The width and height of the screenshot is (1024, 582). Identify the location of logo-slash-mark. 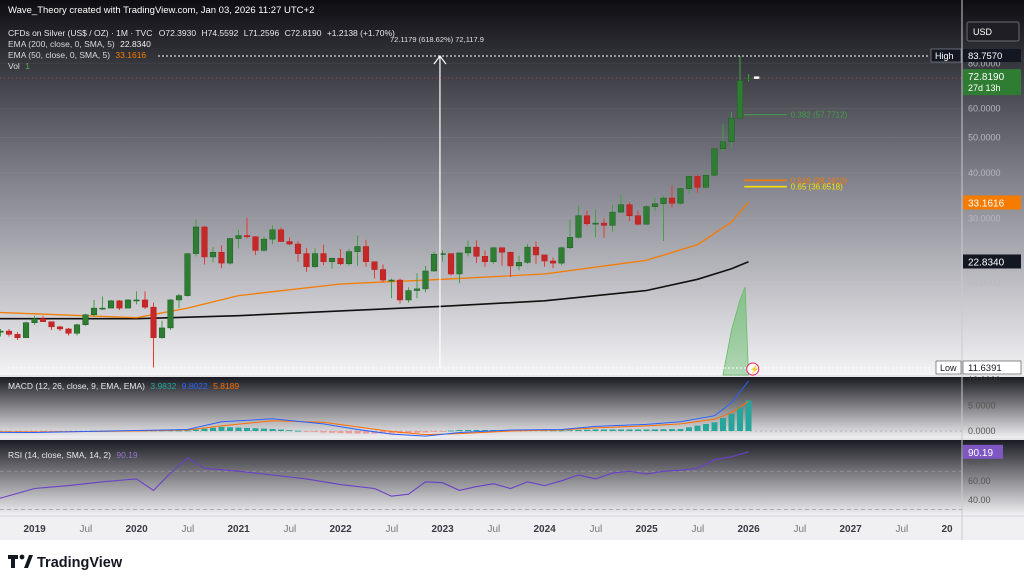
(28, 561).